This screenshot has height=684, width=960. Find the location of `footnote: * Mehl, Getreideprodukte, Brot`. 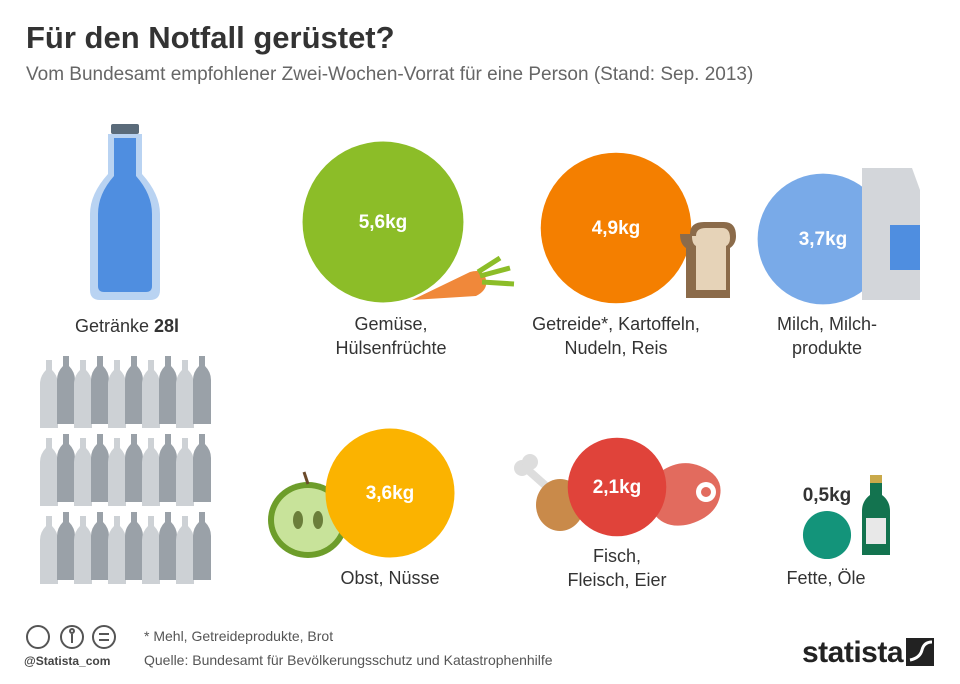

footnote: * Mehl, Getreideprodukte, Brot is located at coordinates (239, 636).